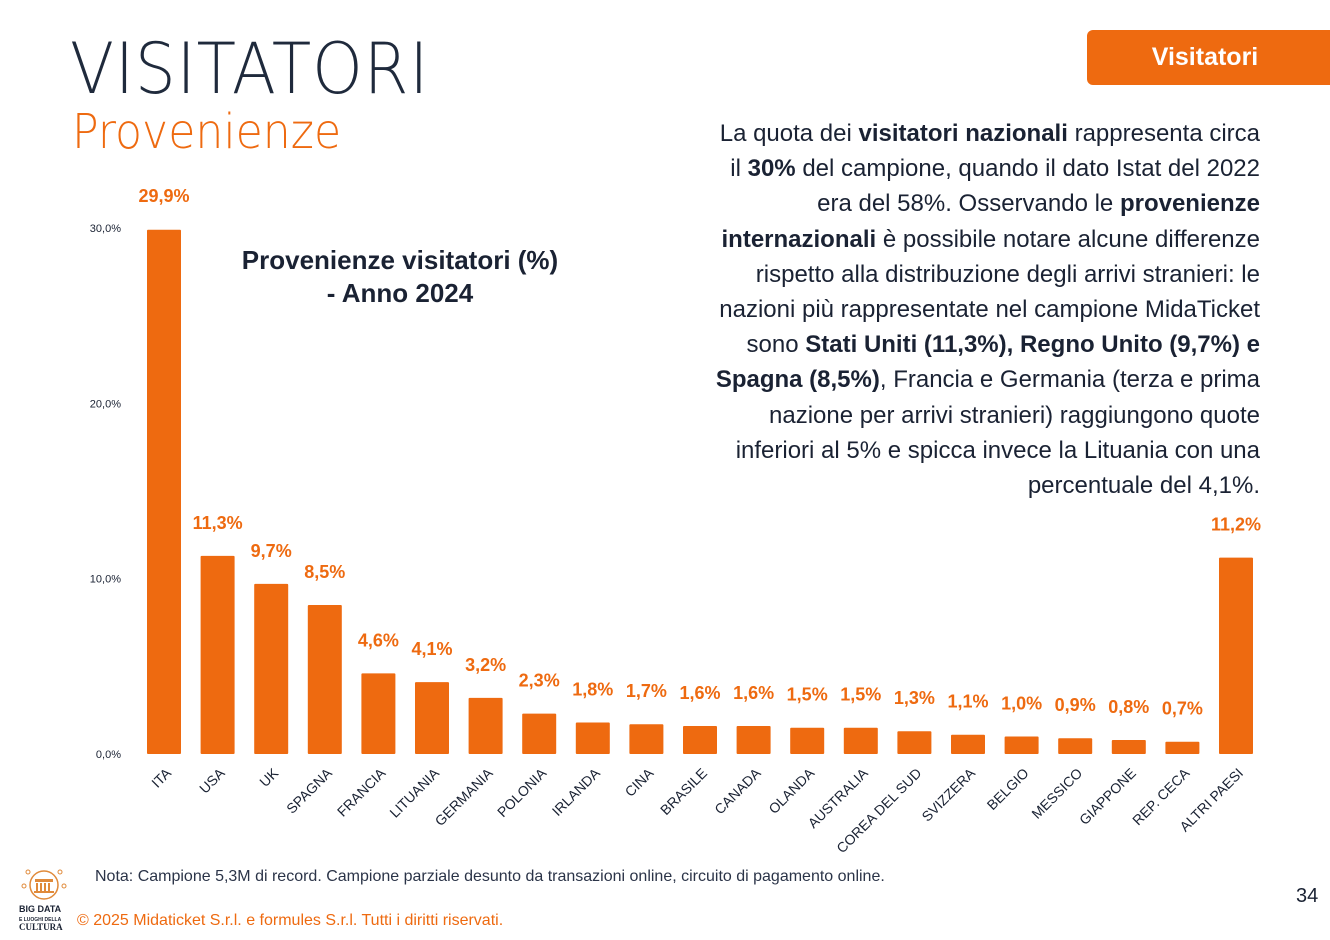 The height and width of the screenshot is (940, 1330). I want to click on paragraph-line: percentuale del 4,1%., so click(940, 485).